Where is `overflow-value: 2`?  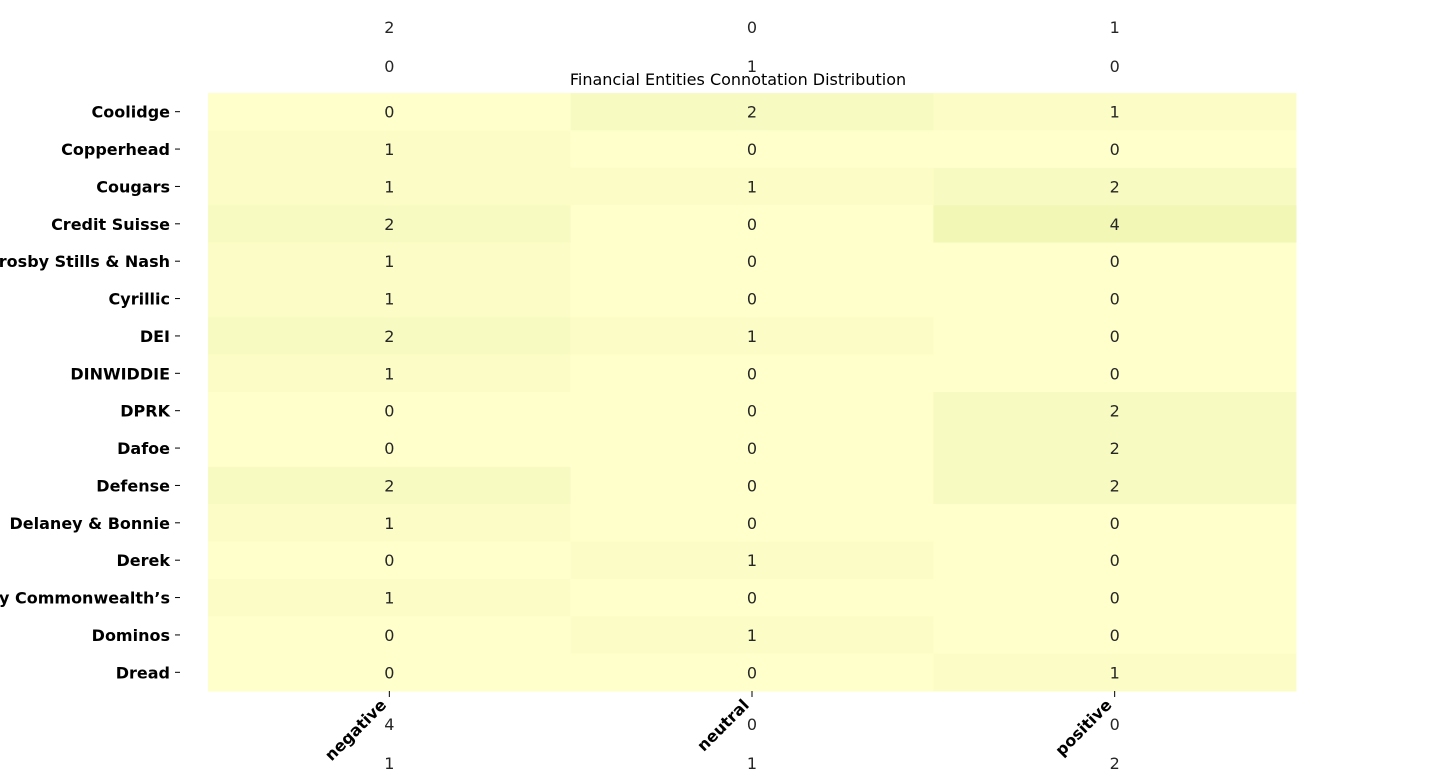 overflow-value: 2 is located at coordinates (1115, 763).